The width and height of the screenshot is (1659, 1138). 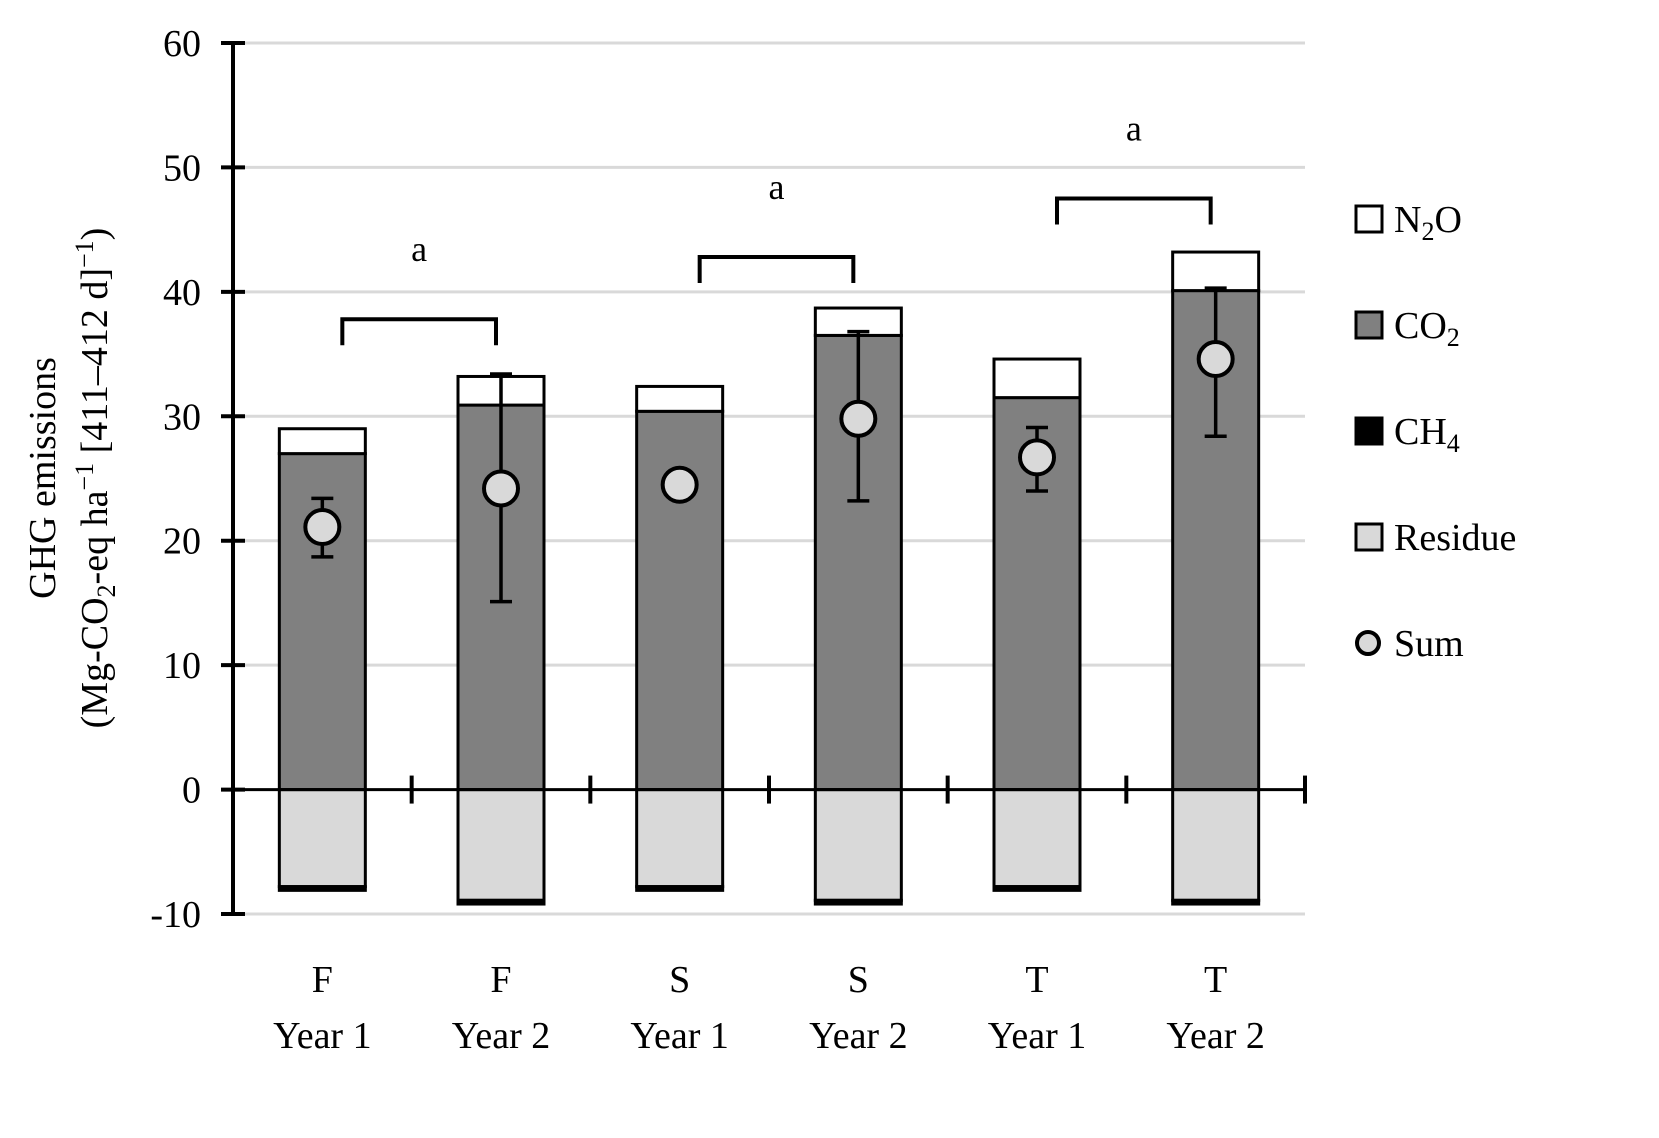 I want to click on y-axis-label-line1: GHG emissions, so click(x=43, y=478).